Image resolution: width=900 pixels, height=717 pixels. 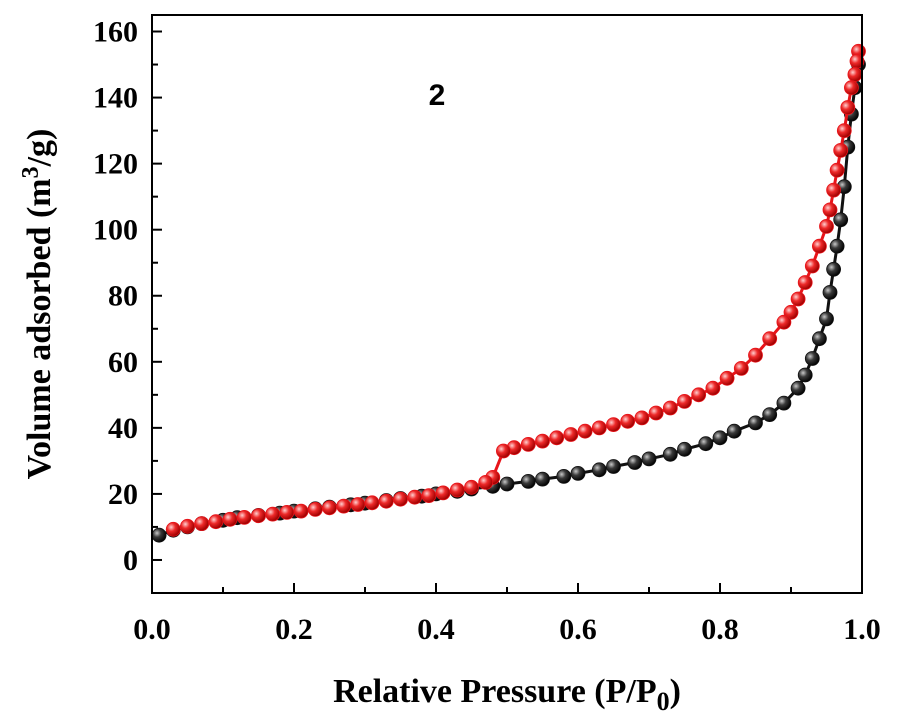 I want to click on x-tick-label: 0.6, so click(x=578, y=629).